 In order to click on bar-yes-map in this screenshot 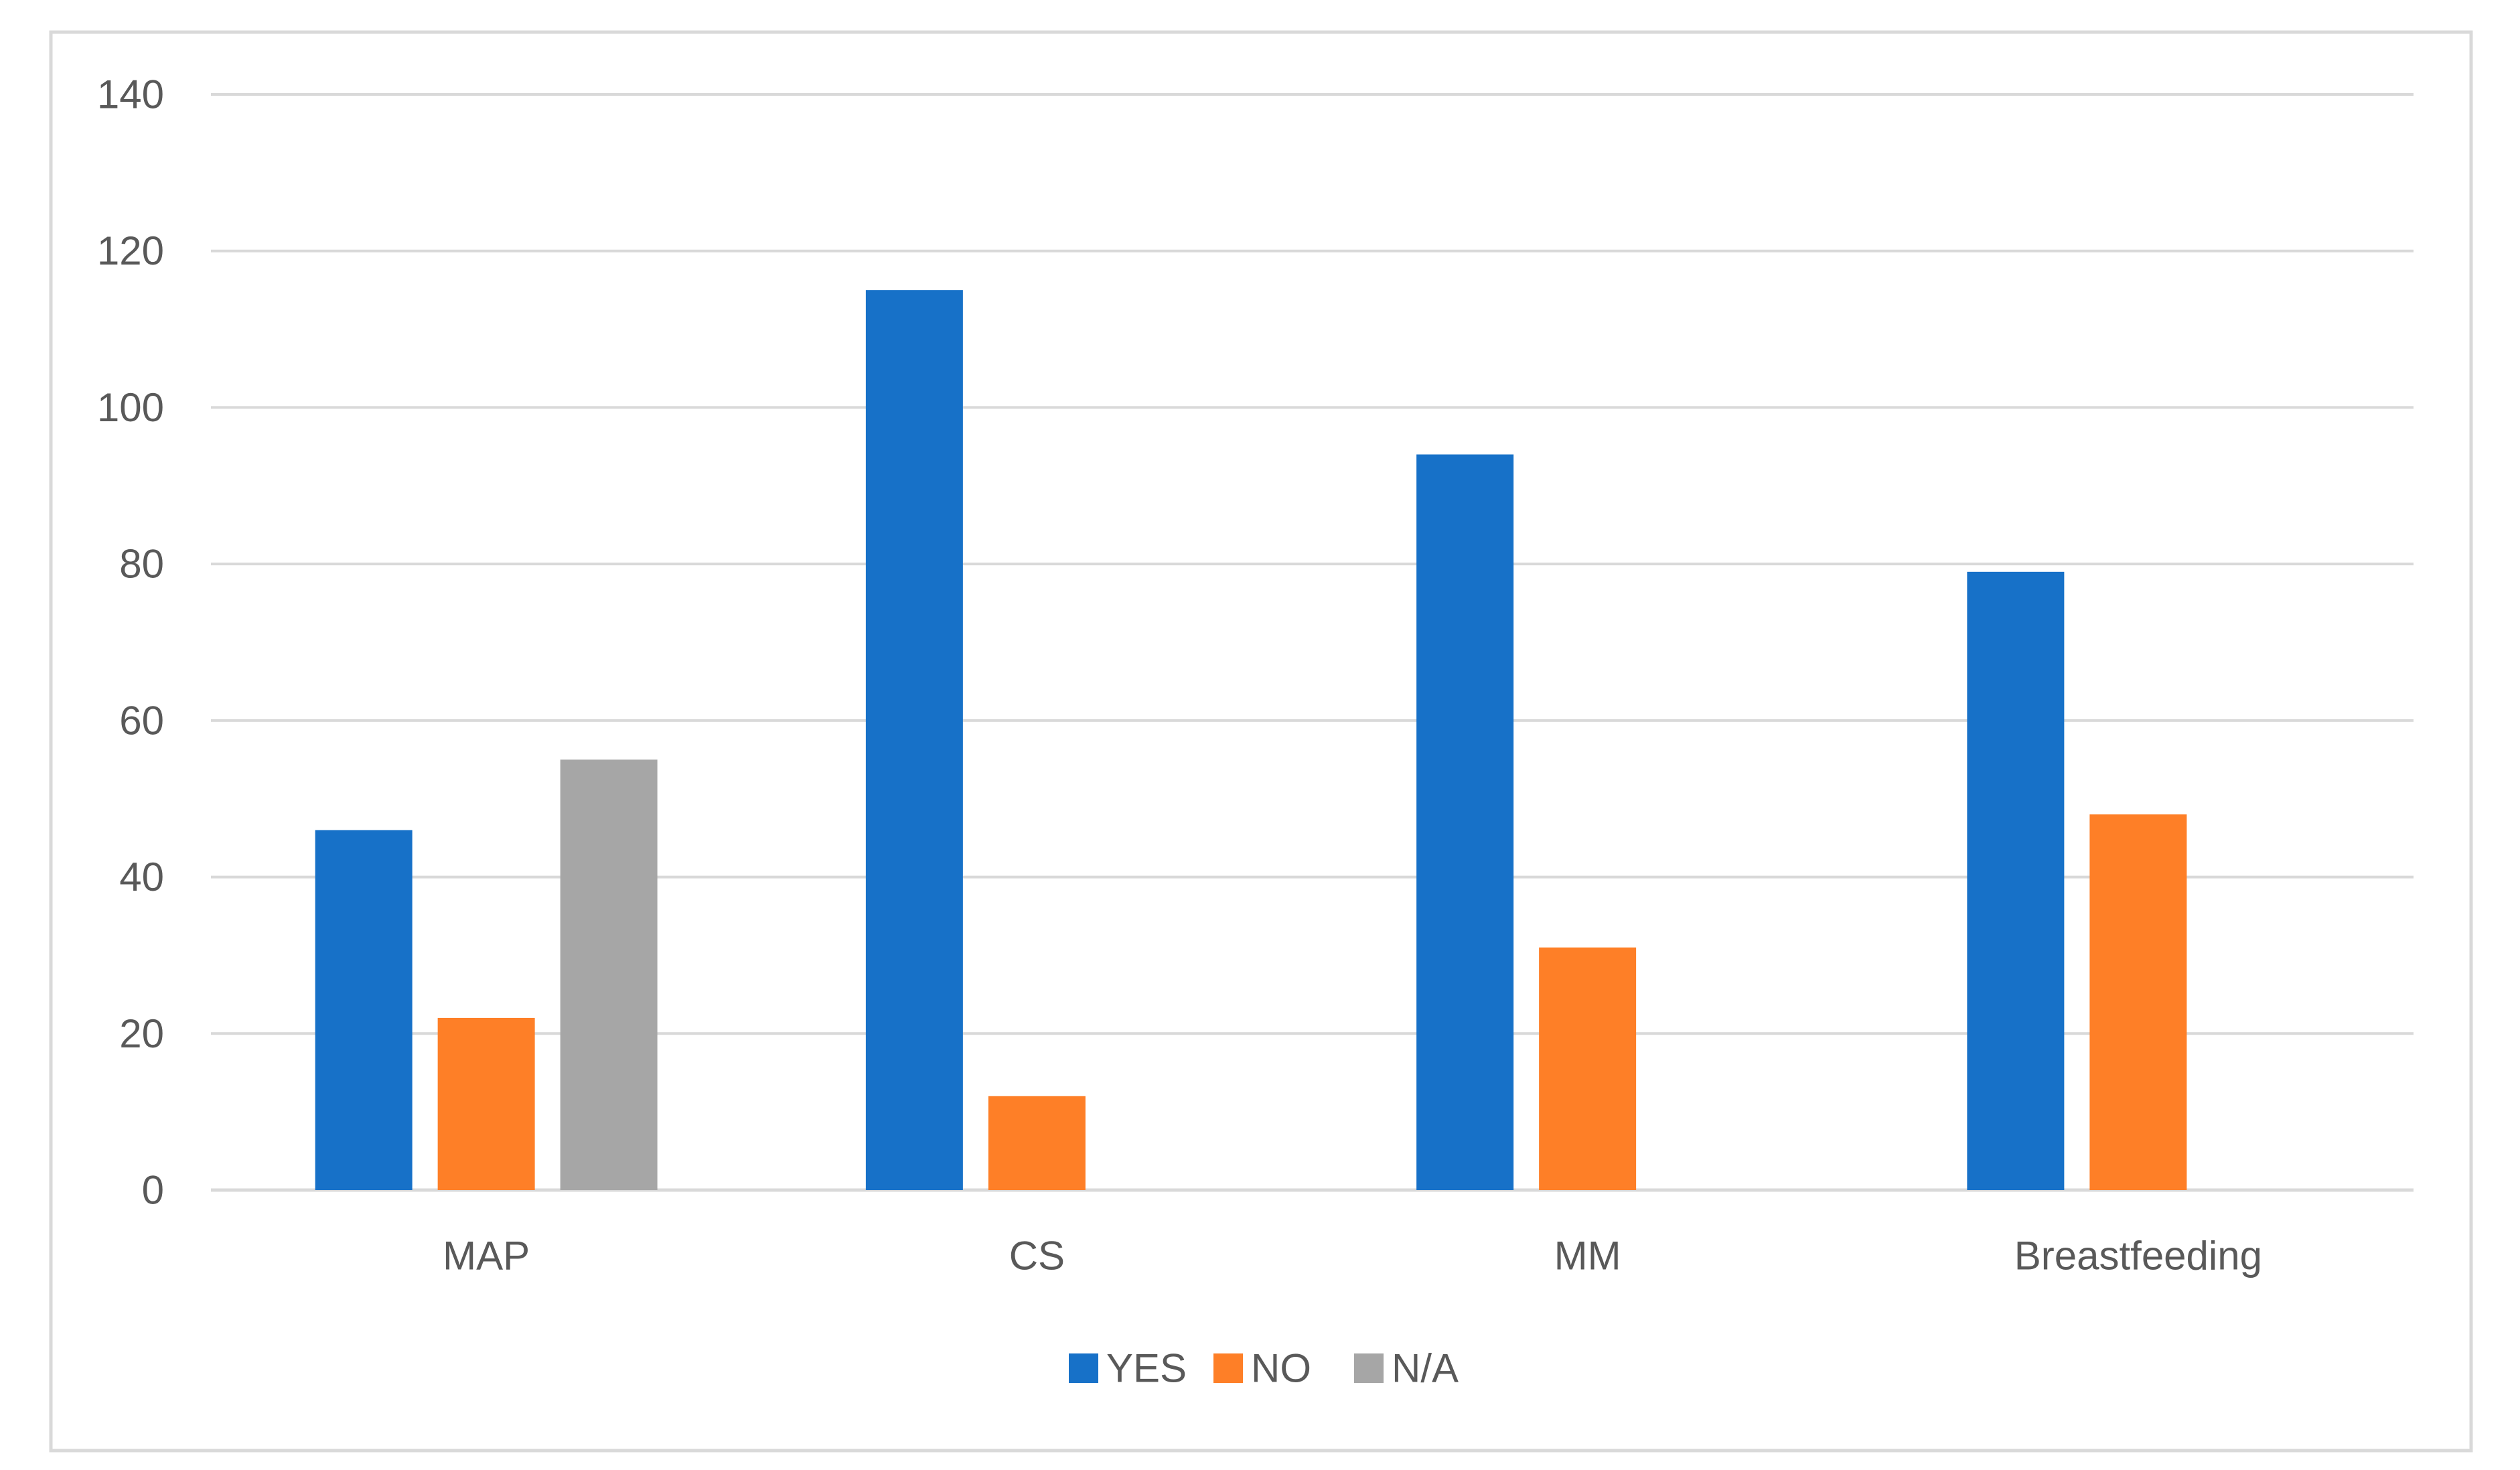, I will do `click(364, 1010)`.